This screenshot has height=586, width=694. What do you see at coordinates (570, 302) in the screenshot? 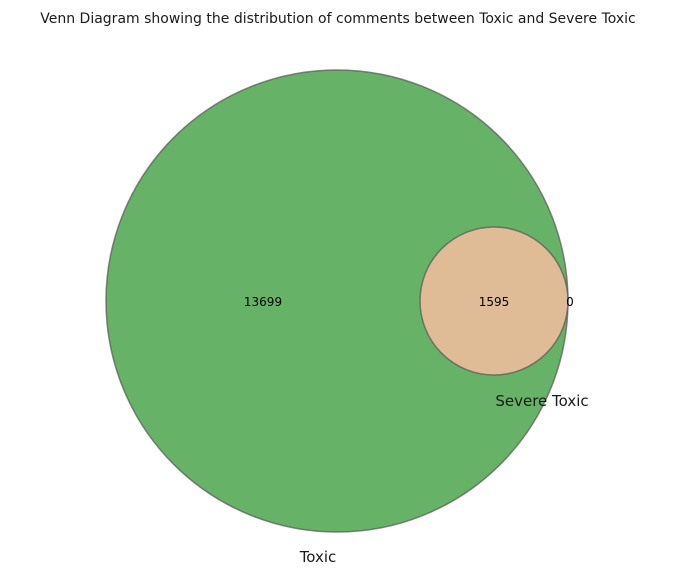
I see `severe-toxic-only-count: 0` at bounding box center [570, 302].